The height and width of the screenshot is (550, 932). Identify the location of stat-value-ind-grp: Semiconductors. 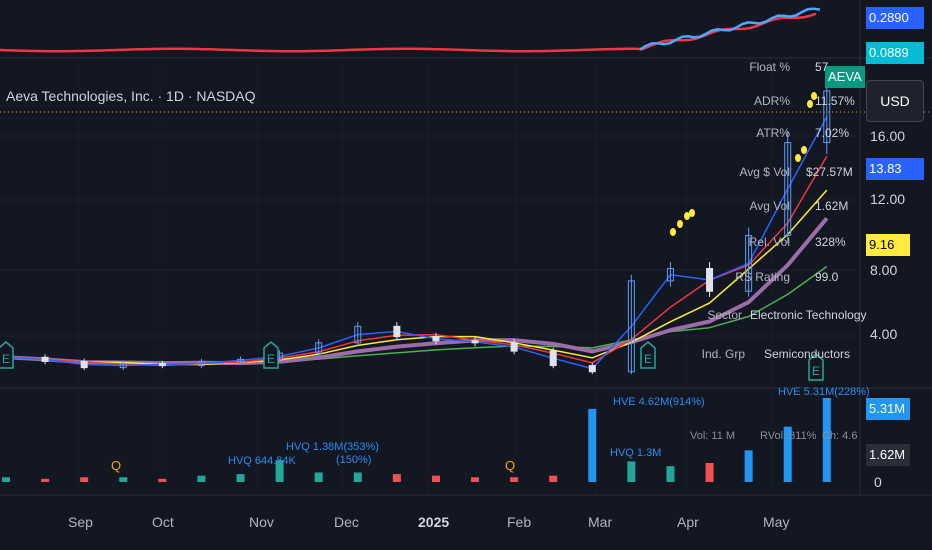
(807, 354).